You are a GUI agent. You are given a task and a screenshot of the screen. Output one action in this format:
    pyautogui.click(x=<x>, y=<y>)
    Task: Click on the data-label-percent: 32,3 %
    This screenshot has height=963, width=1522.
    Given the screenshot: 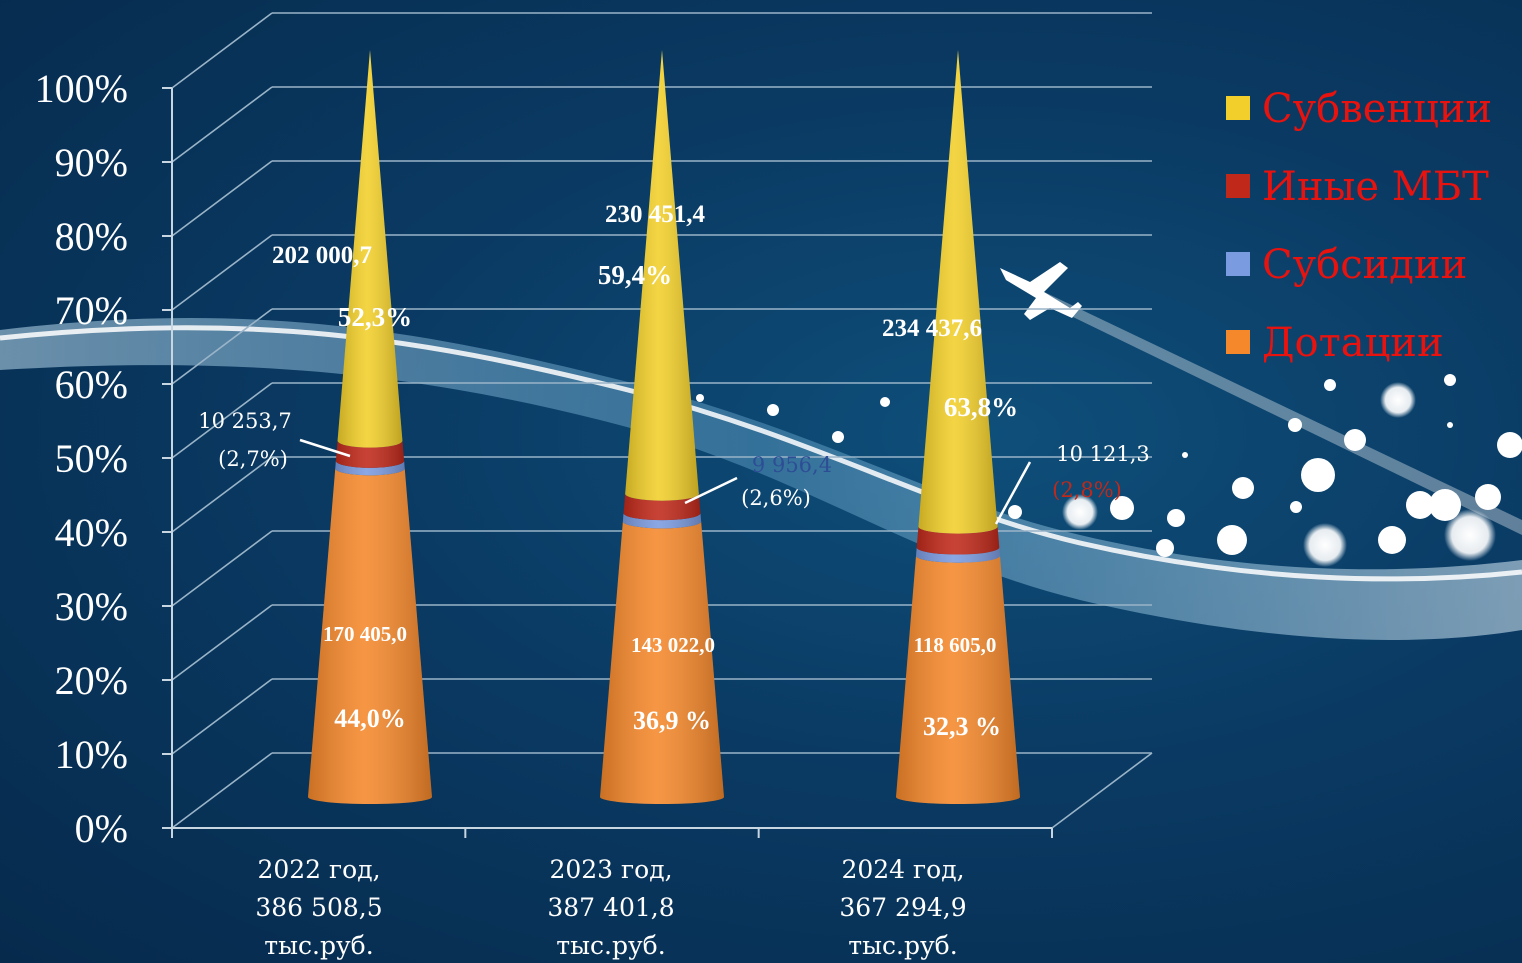 What is the action you would take?
    pyautogui.click(x=962, y=726)
    